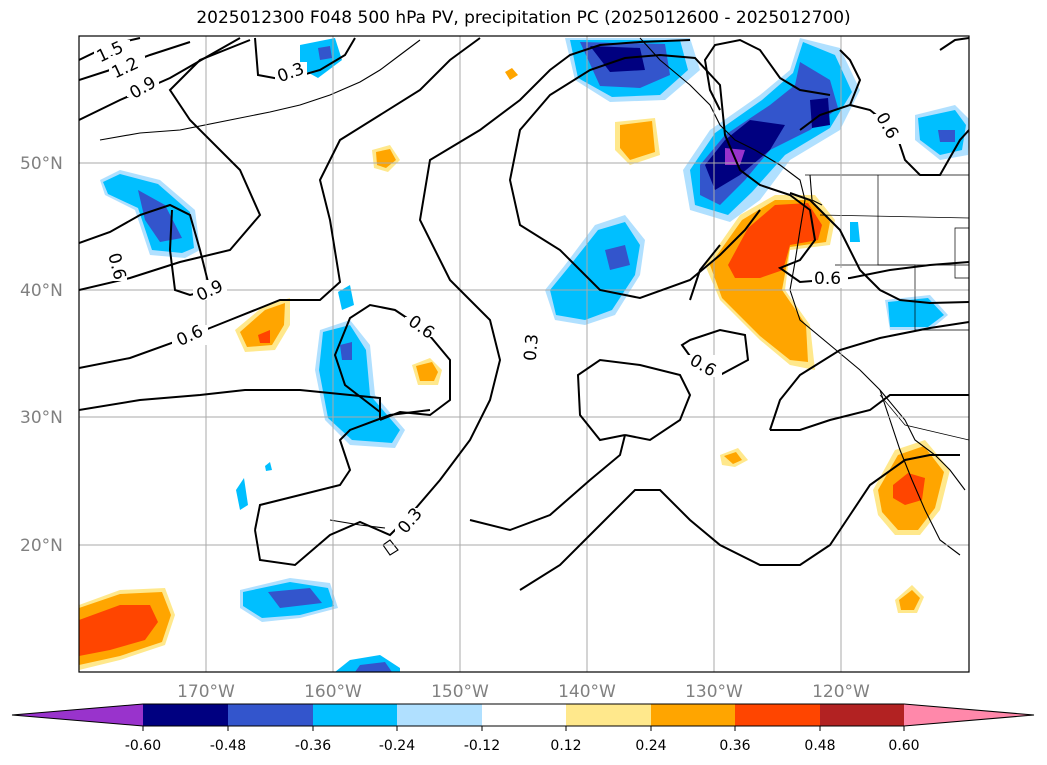 Image resolution: width=1047 pixels, height=765 pixels. Describe the element at coordinates (887, 307) in the screenshot. I see `borders` at that location.